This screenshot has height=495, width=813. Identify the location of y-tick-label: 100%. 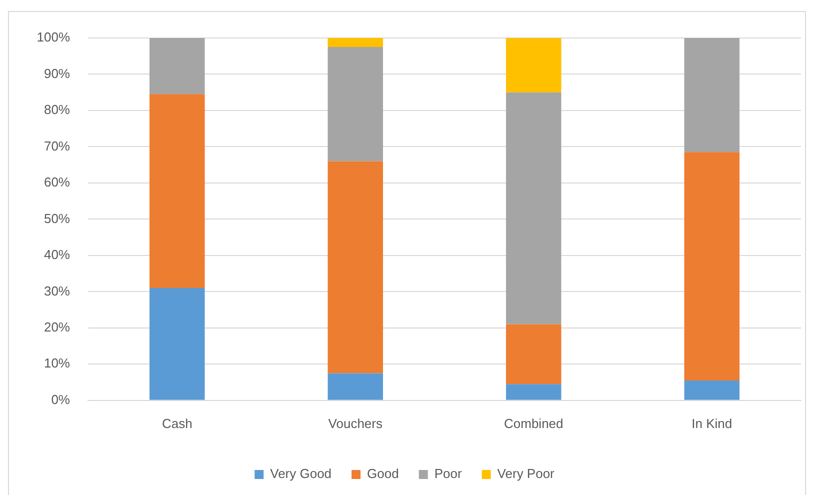
(53, 37).